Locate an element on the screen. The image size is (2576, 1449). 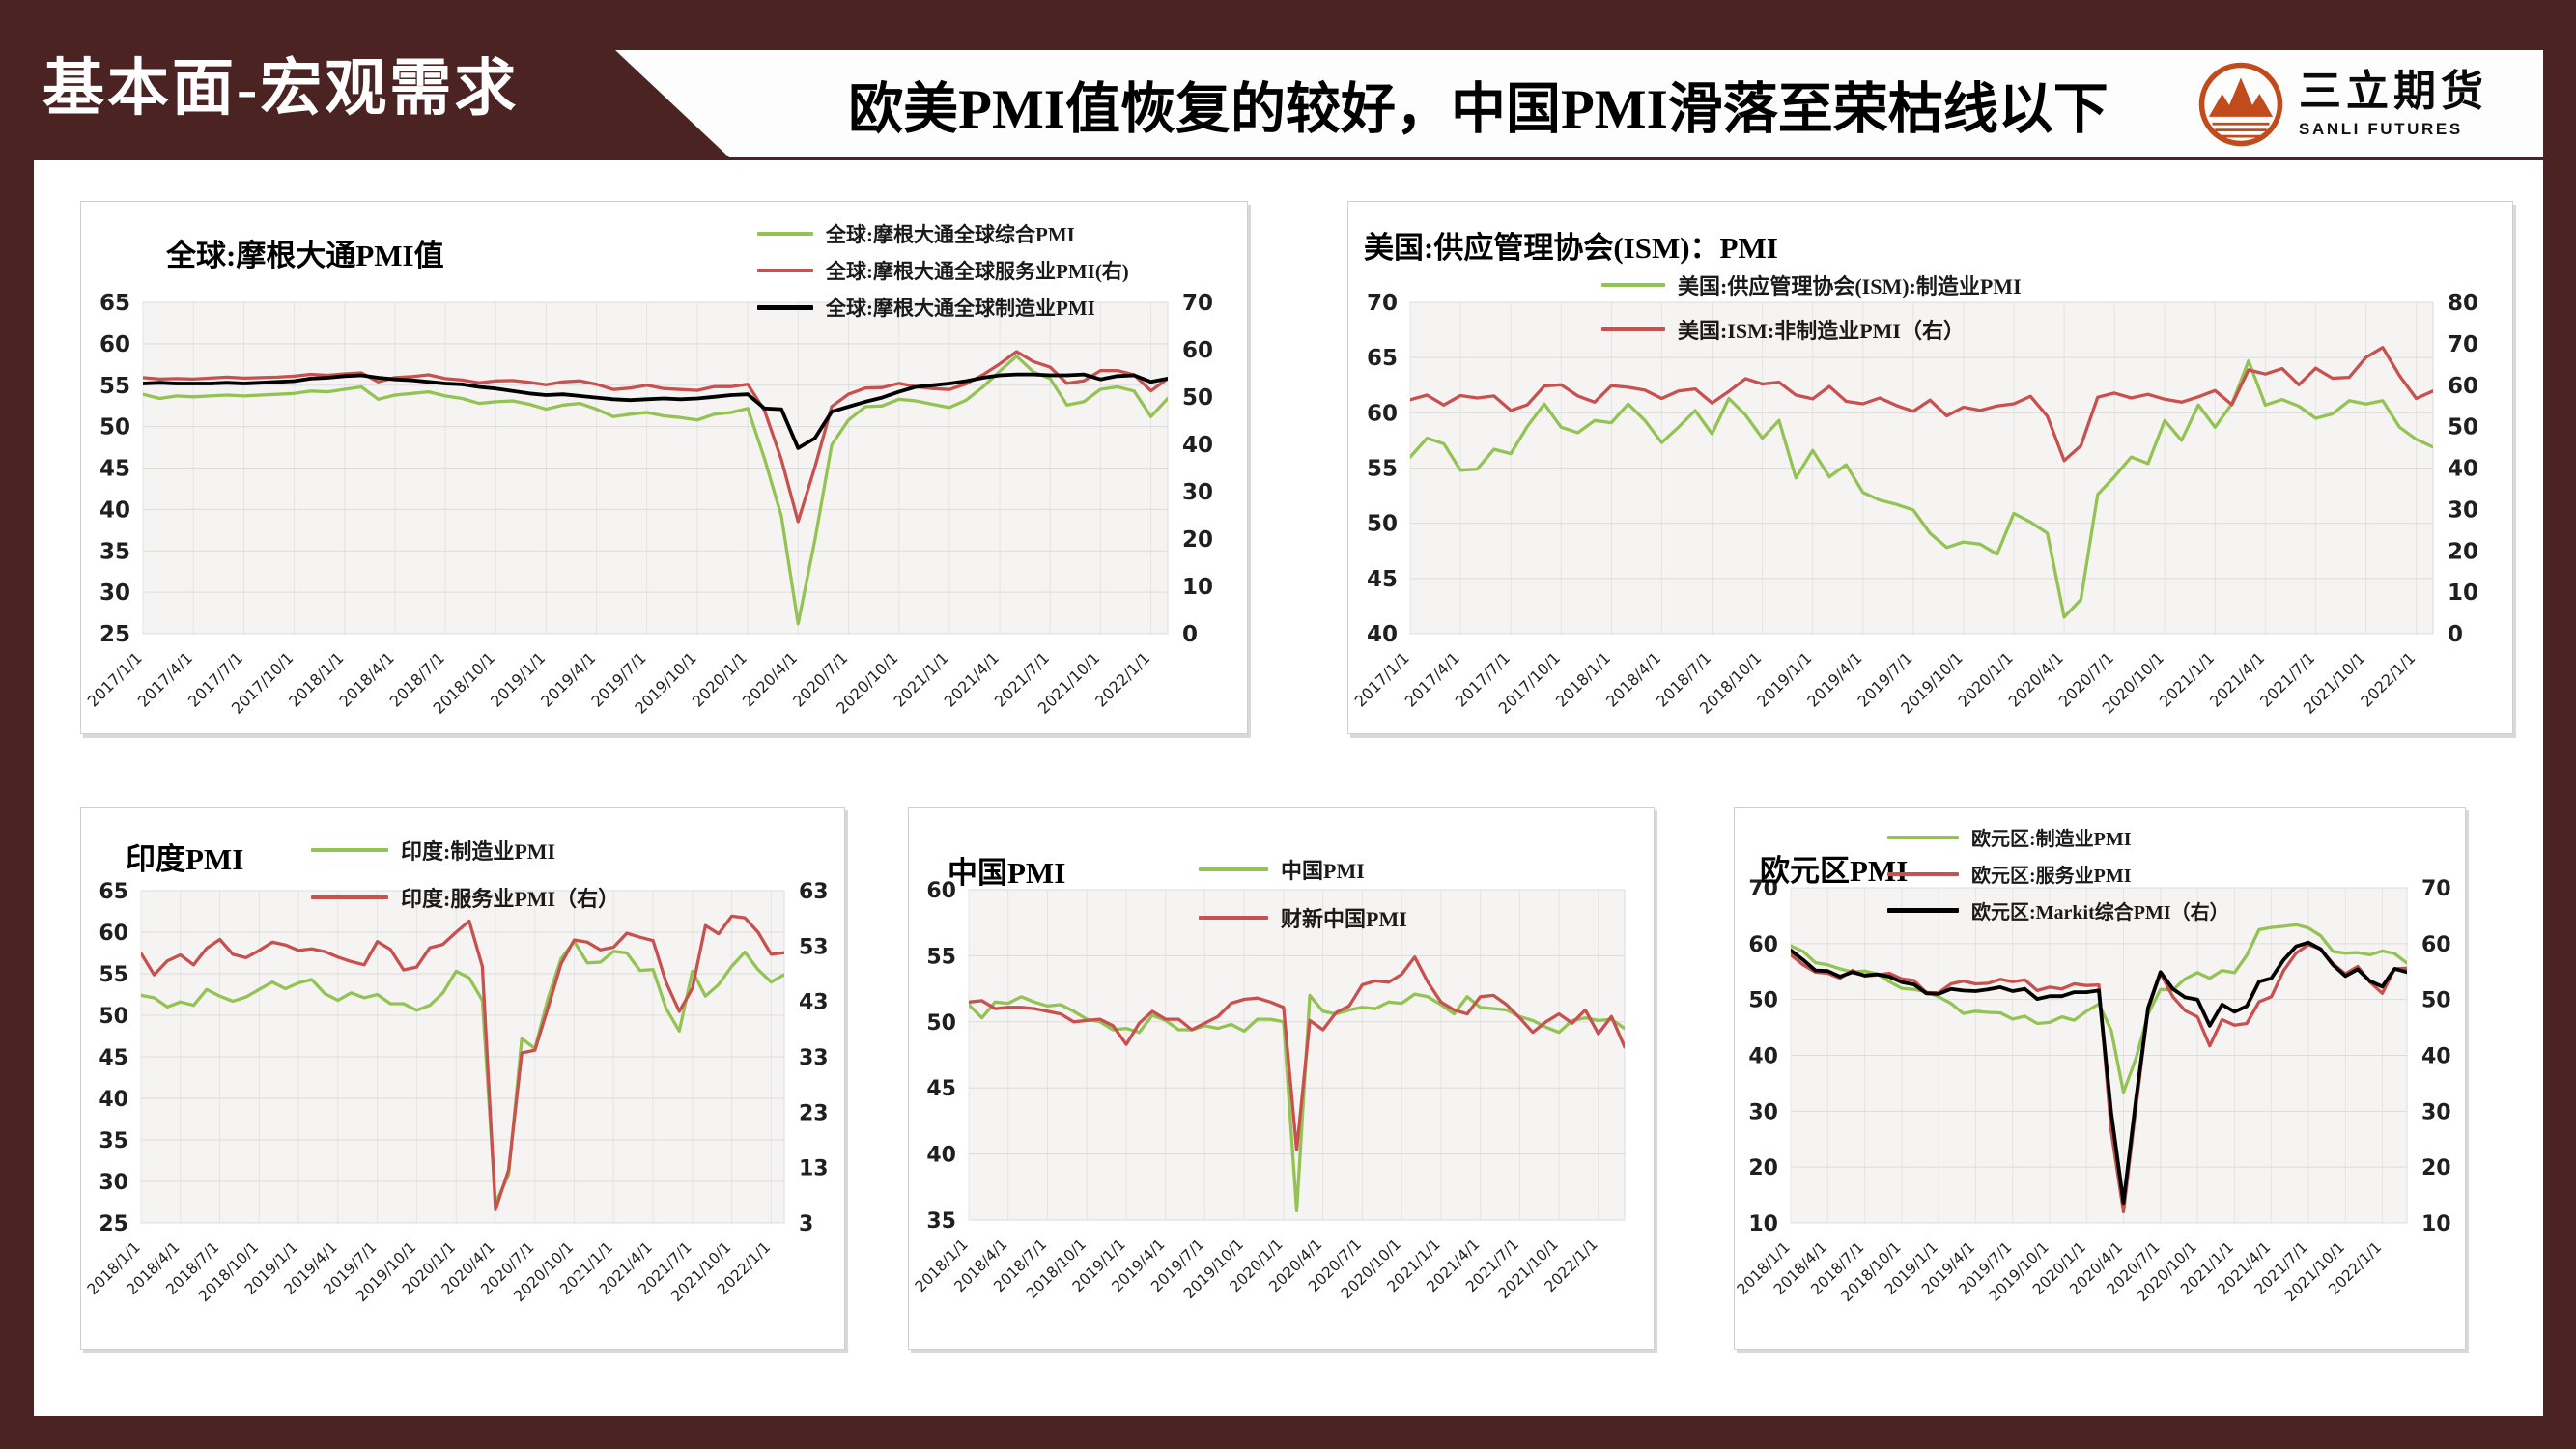
chart-title: 美国:供应管理协会(ISM)：PMI is located at coordinates (1571, 248).